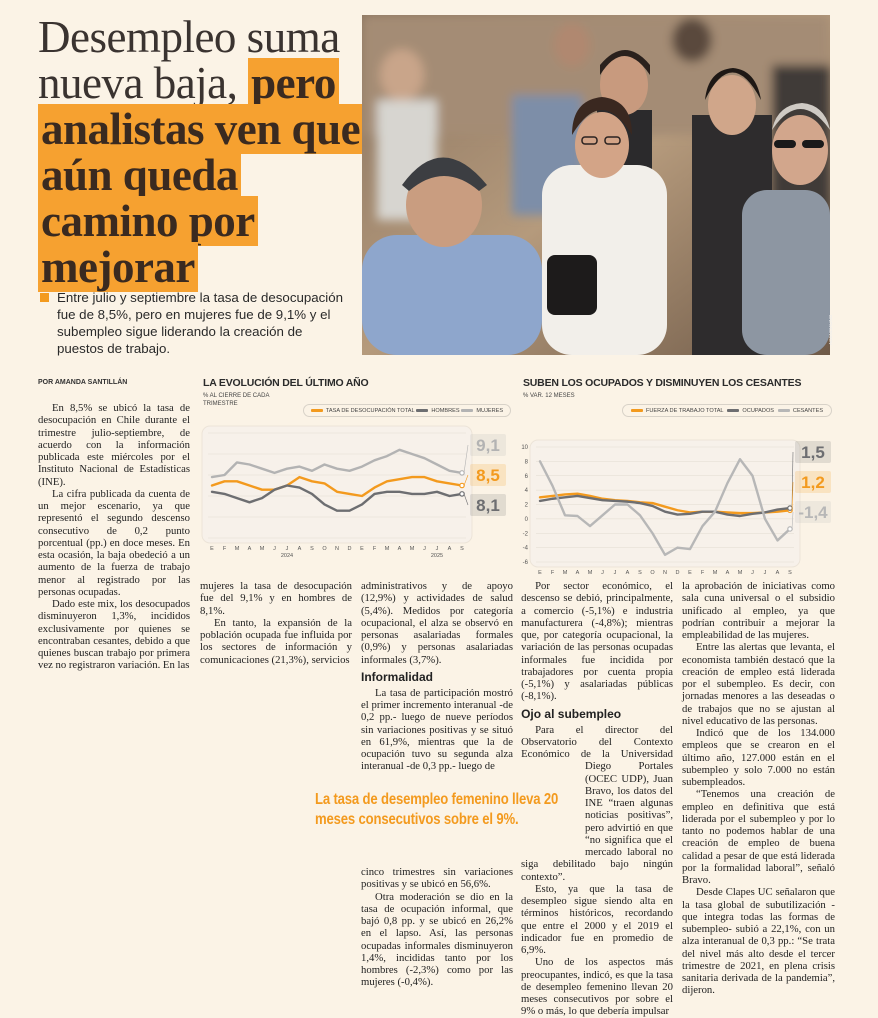 The width and height of the screenshot is (878, 1018). What do you see at coordinates (437, 556) in the screenshot?
I see `year-label: 2025` at bounding box center [437, 556].